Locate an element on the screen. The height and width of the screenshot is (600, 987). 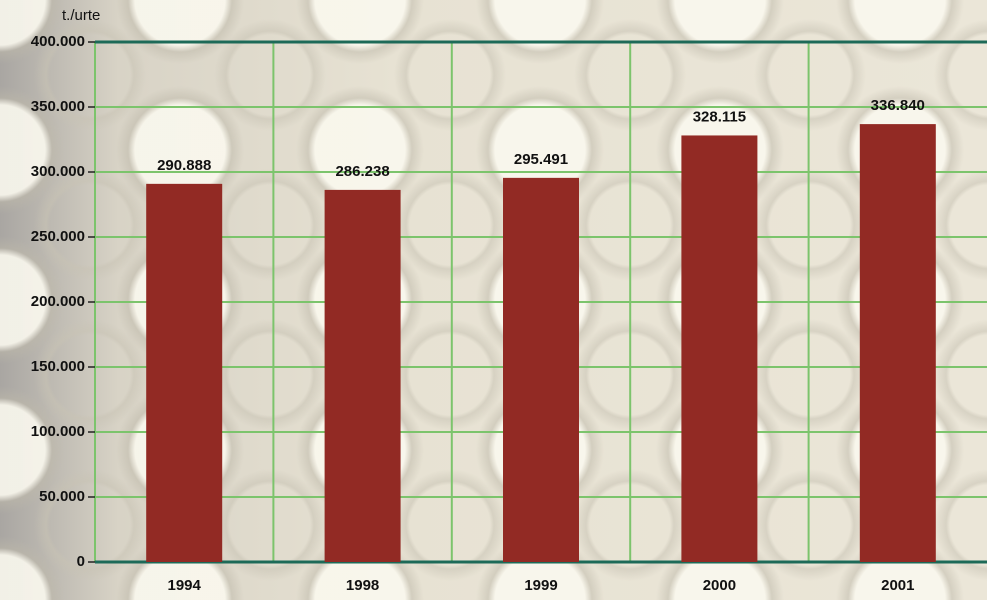
x-tick-label: 1994 is located at coordinates (185, 585).